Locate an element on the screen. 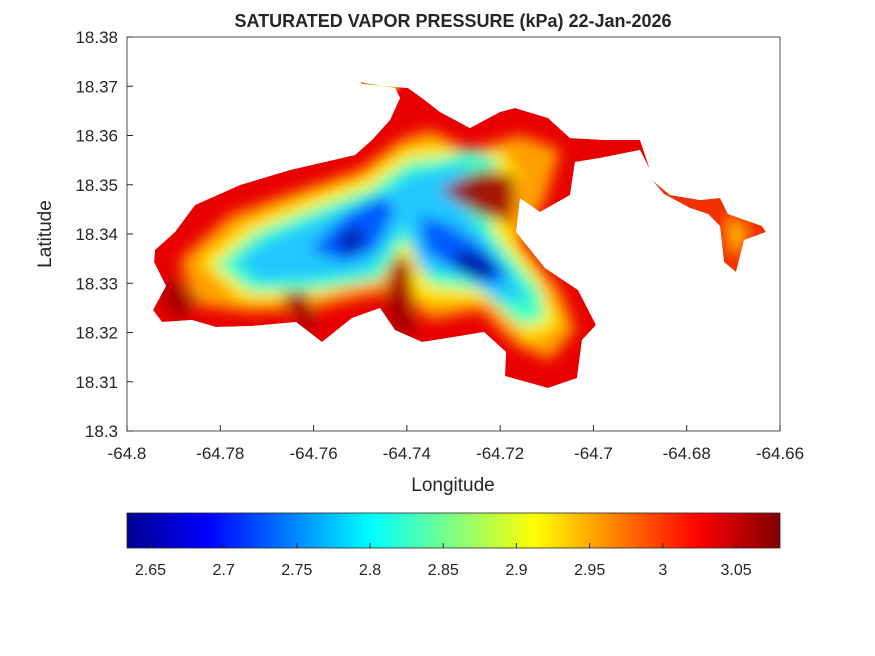 Image resolution: width=875 pixels, height=656 pixels. y-tick-label: 18.38 is located at coordinates (96, 37).